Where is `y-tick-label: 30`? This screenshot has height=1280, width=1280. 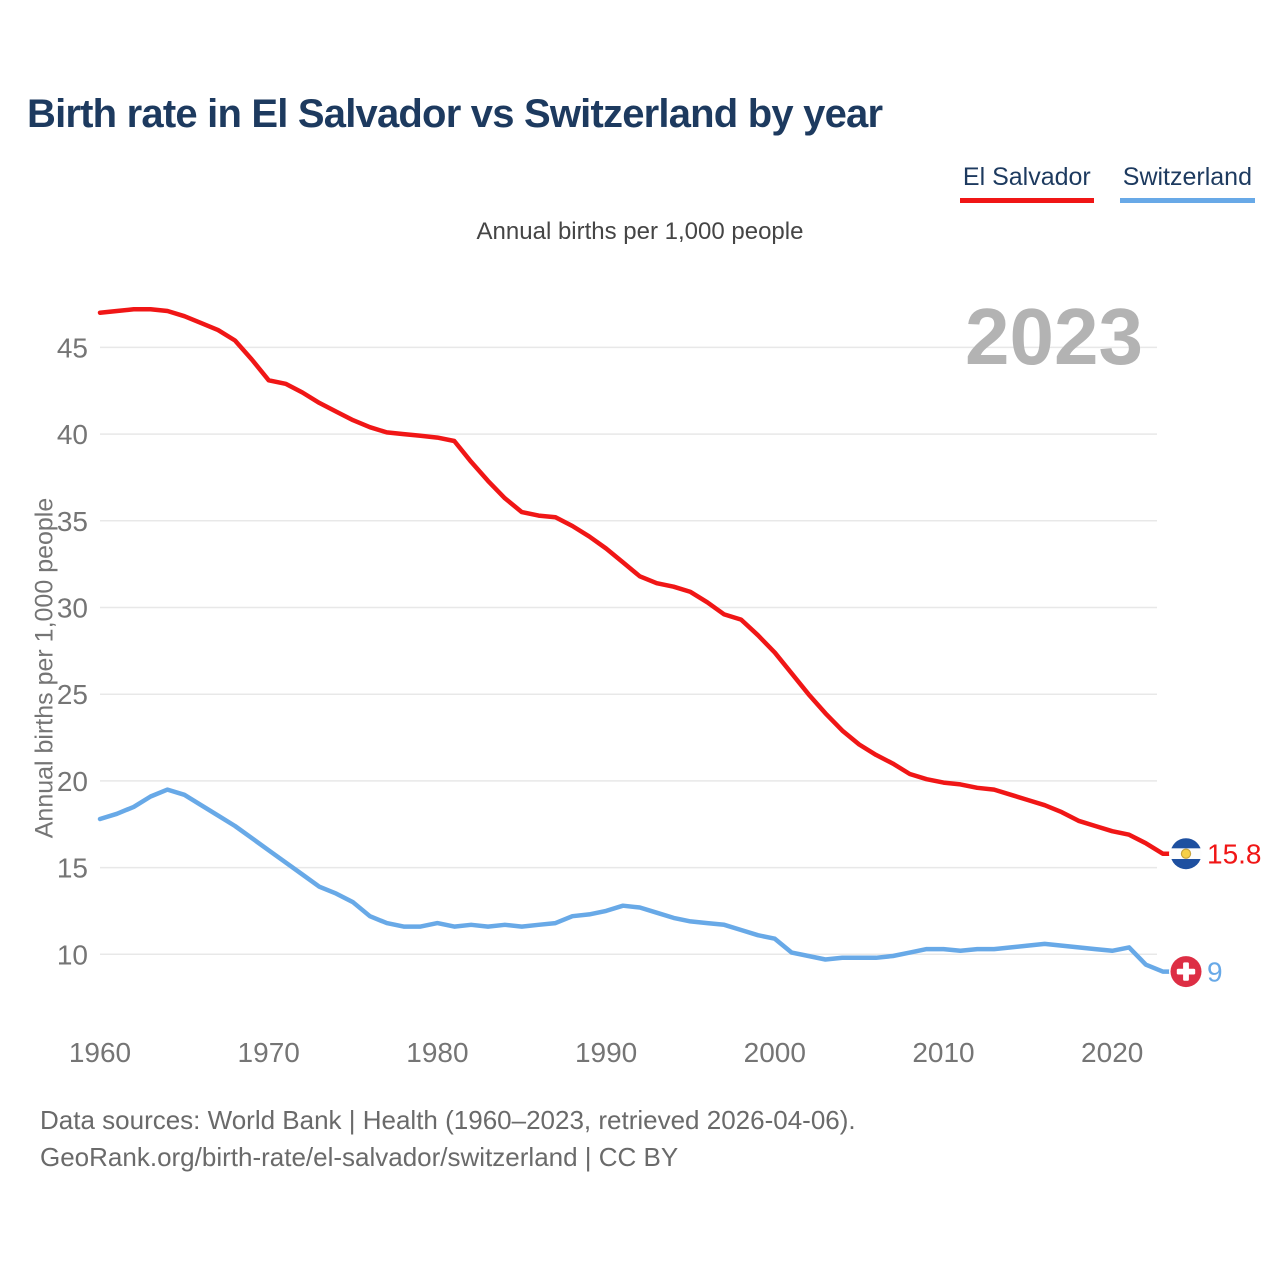
y-tick-label: 30 is located at coordinates (72, 608).